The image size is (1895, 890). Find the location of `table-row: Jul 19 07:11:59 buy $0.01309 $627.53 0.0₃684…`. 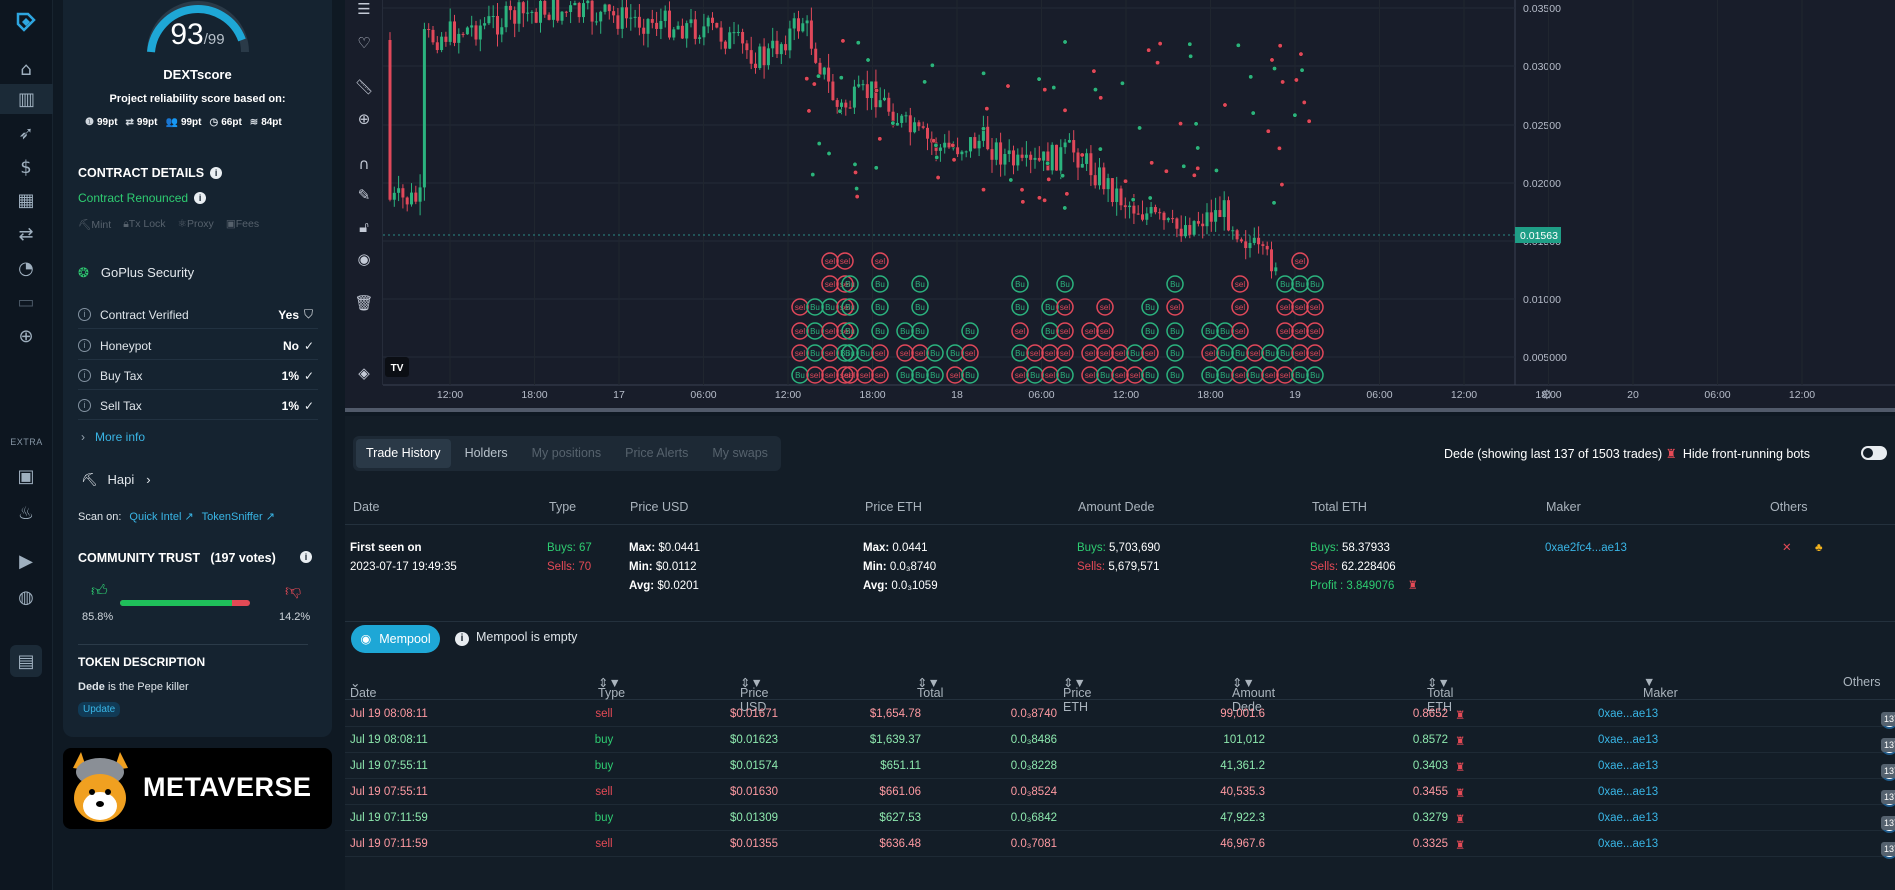

table-row: Jul 19 07:11:59 buy $0.01309 $627.53 0.0₃684… is located at coordinates (1120, 819).